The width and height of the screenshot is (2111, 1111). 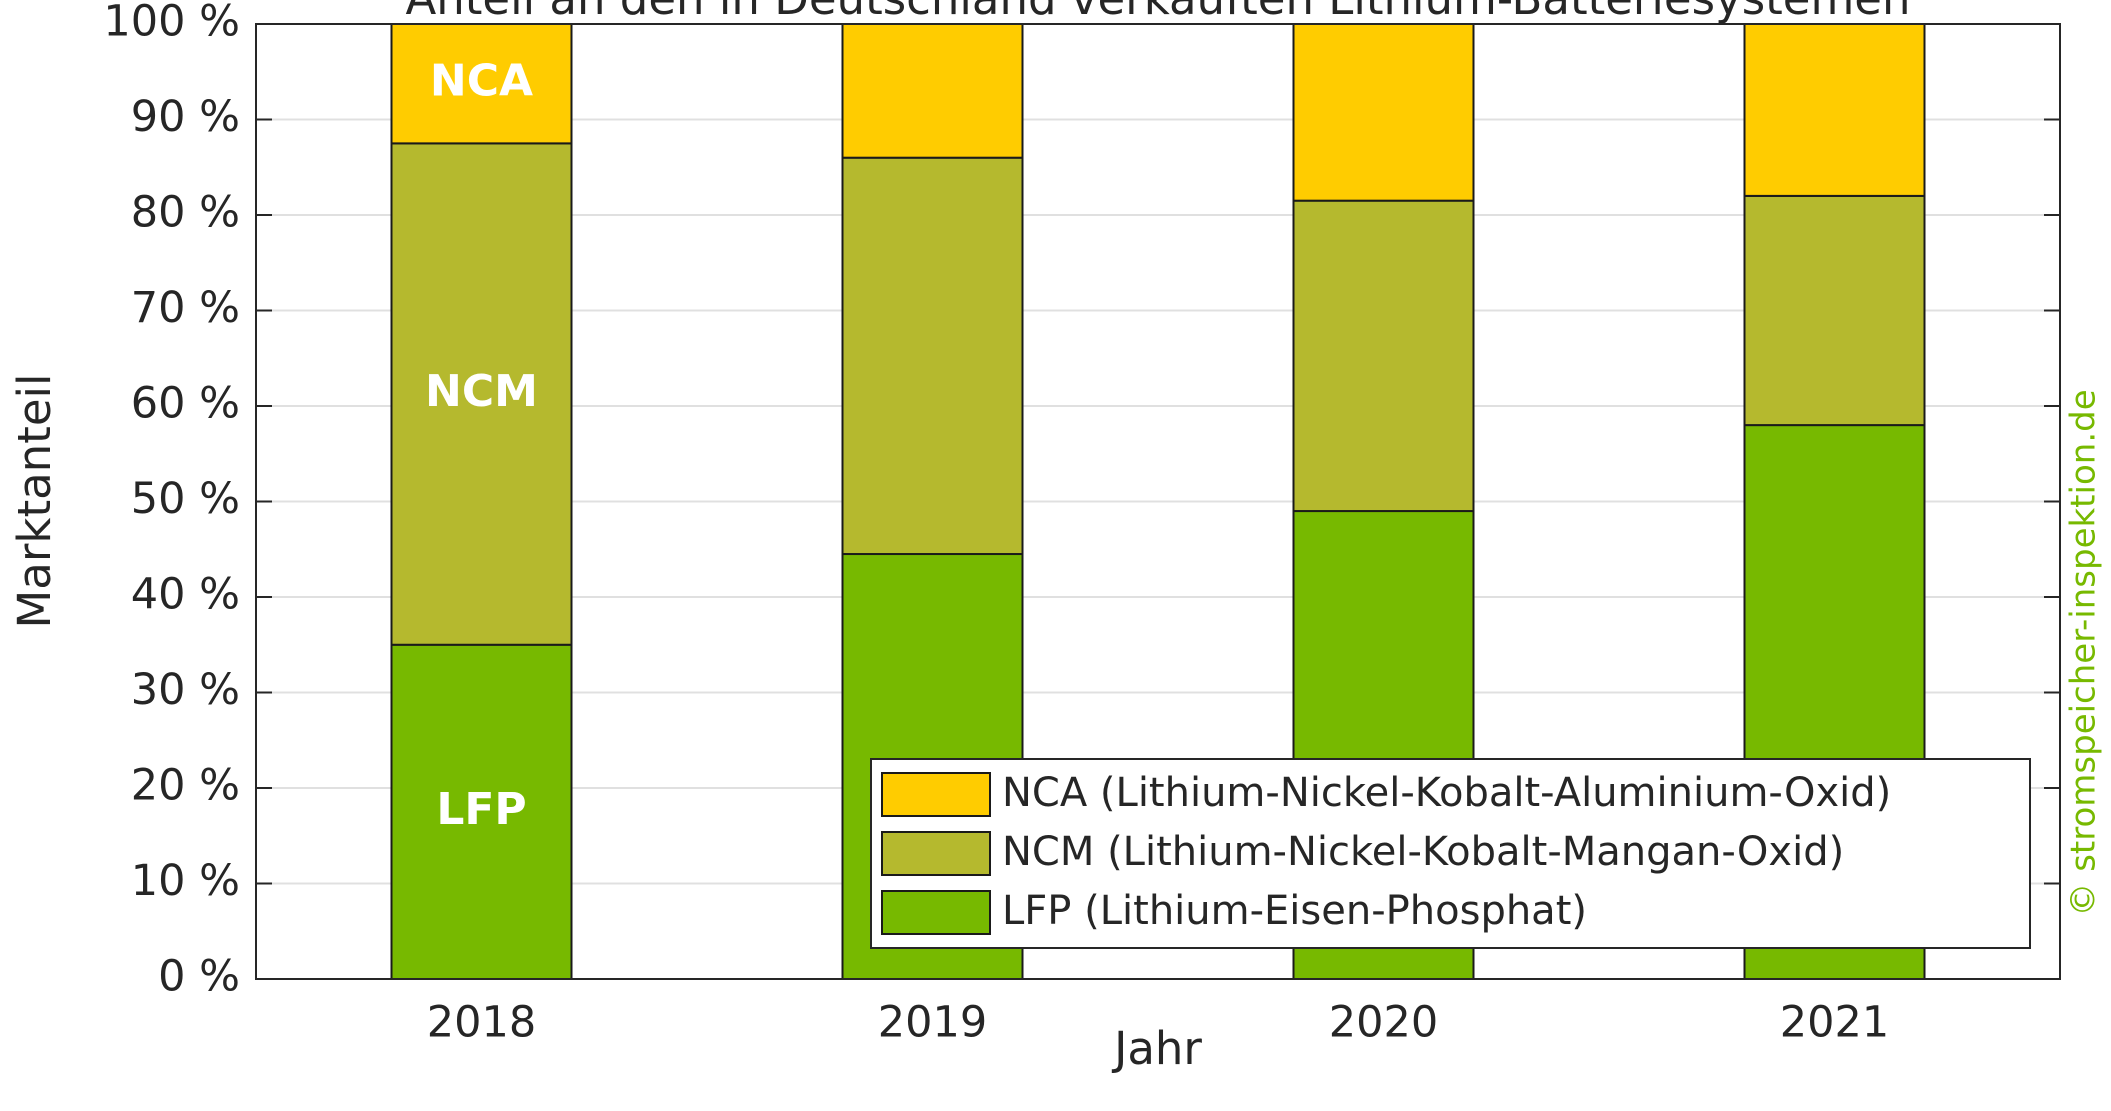 I want to click on legend-box, so click(x=1450, y=853).